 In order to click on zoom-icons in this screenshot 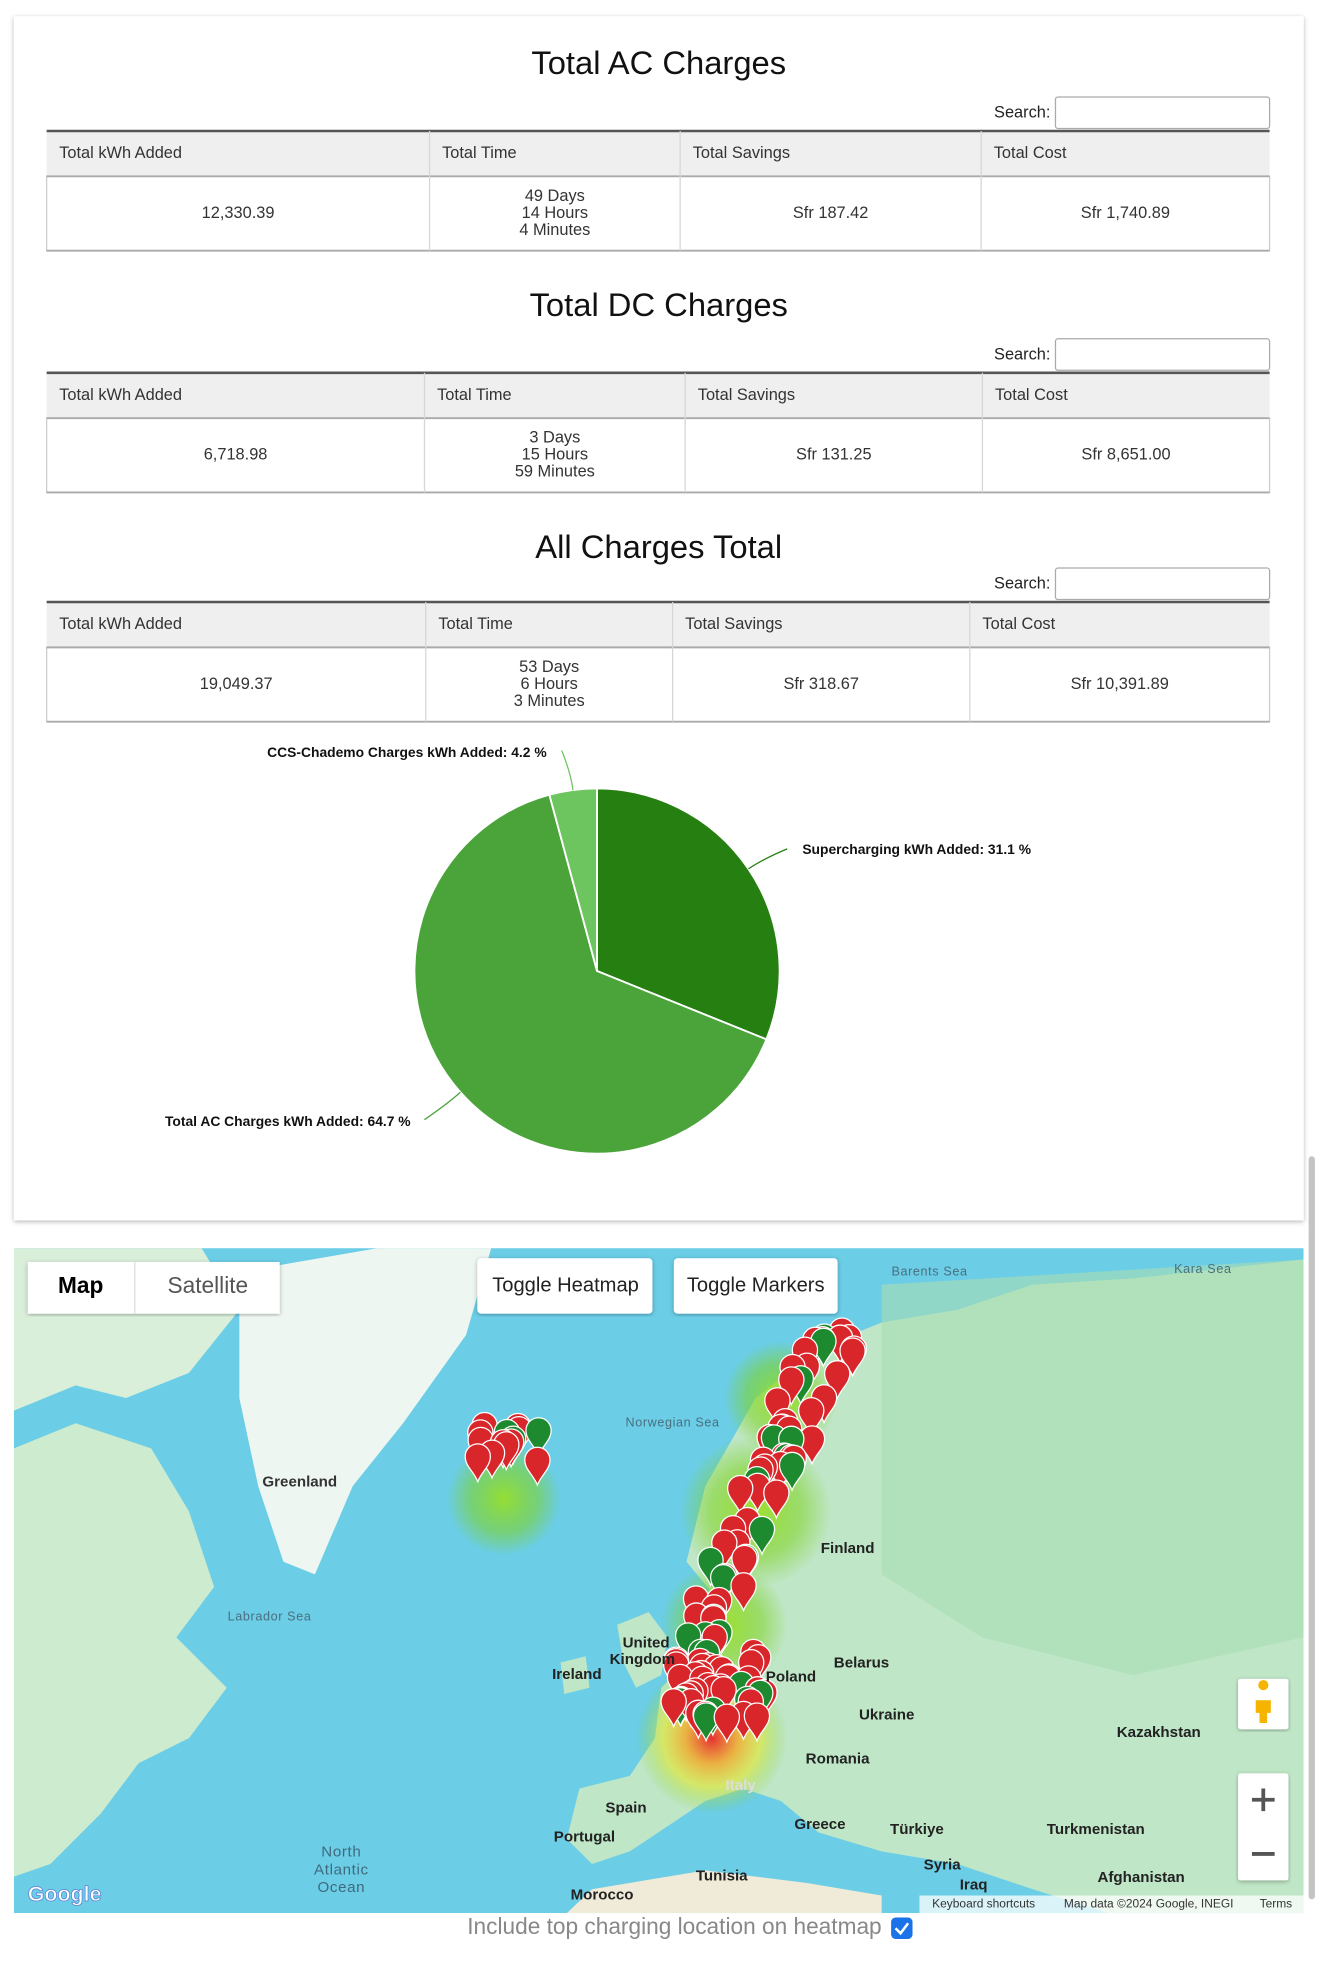, I will do `click(1263, 1822)`.